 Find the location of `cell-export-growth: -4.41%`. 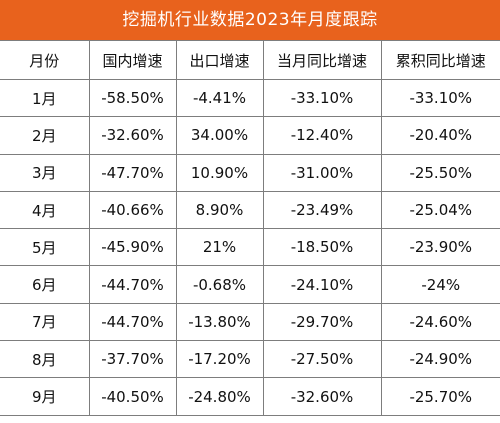

cell-export-growth: -4.41% is located at coordinates (219, 98).